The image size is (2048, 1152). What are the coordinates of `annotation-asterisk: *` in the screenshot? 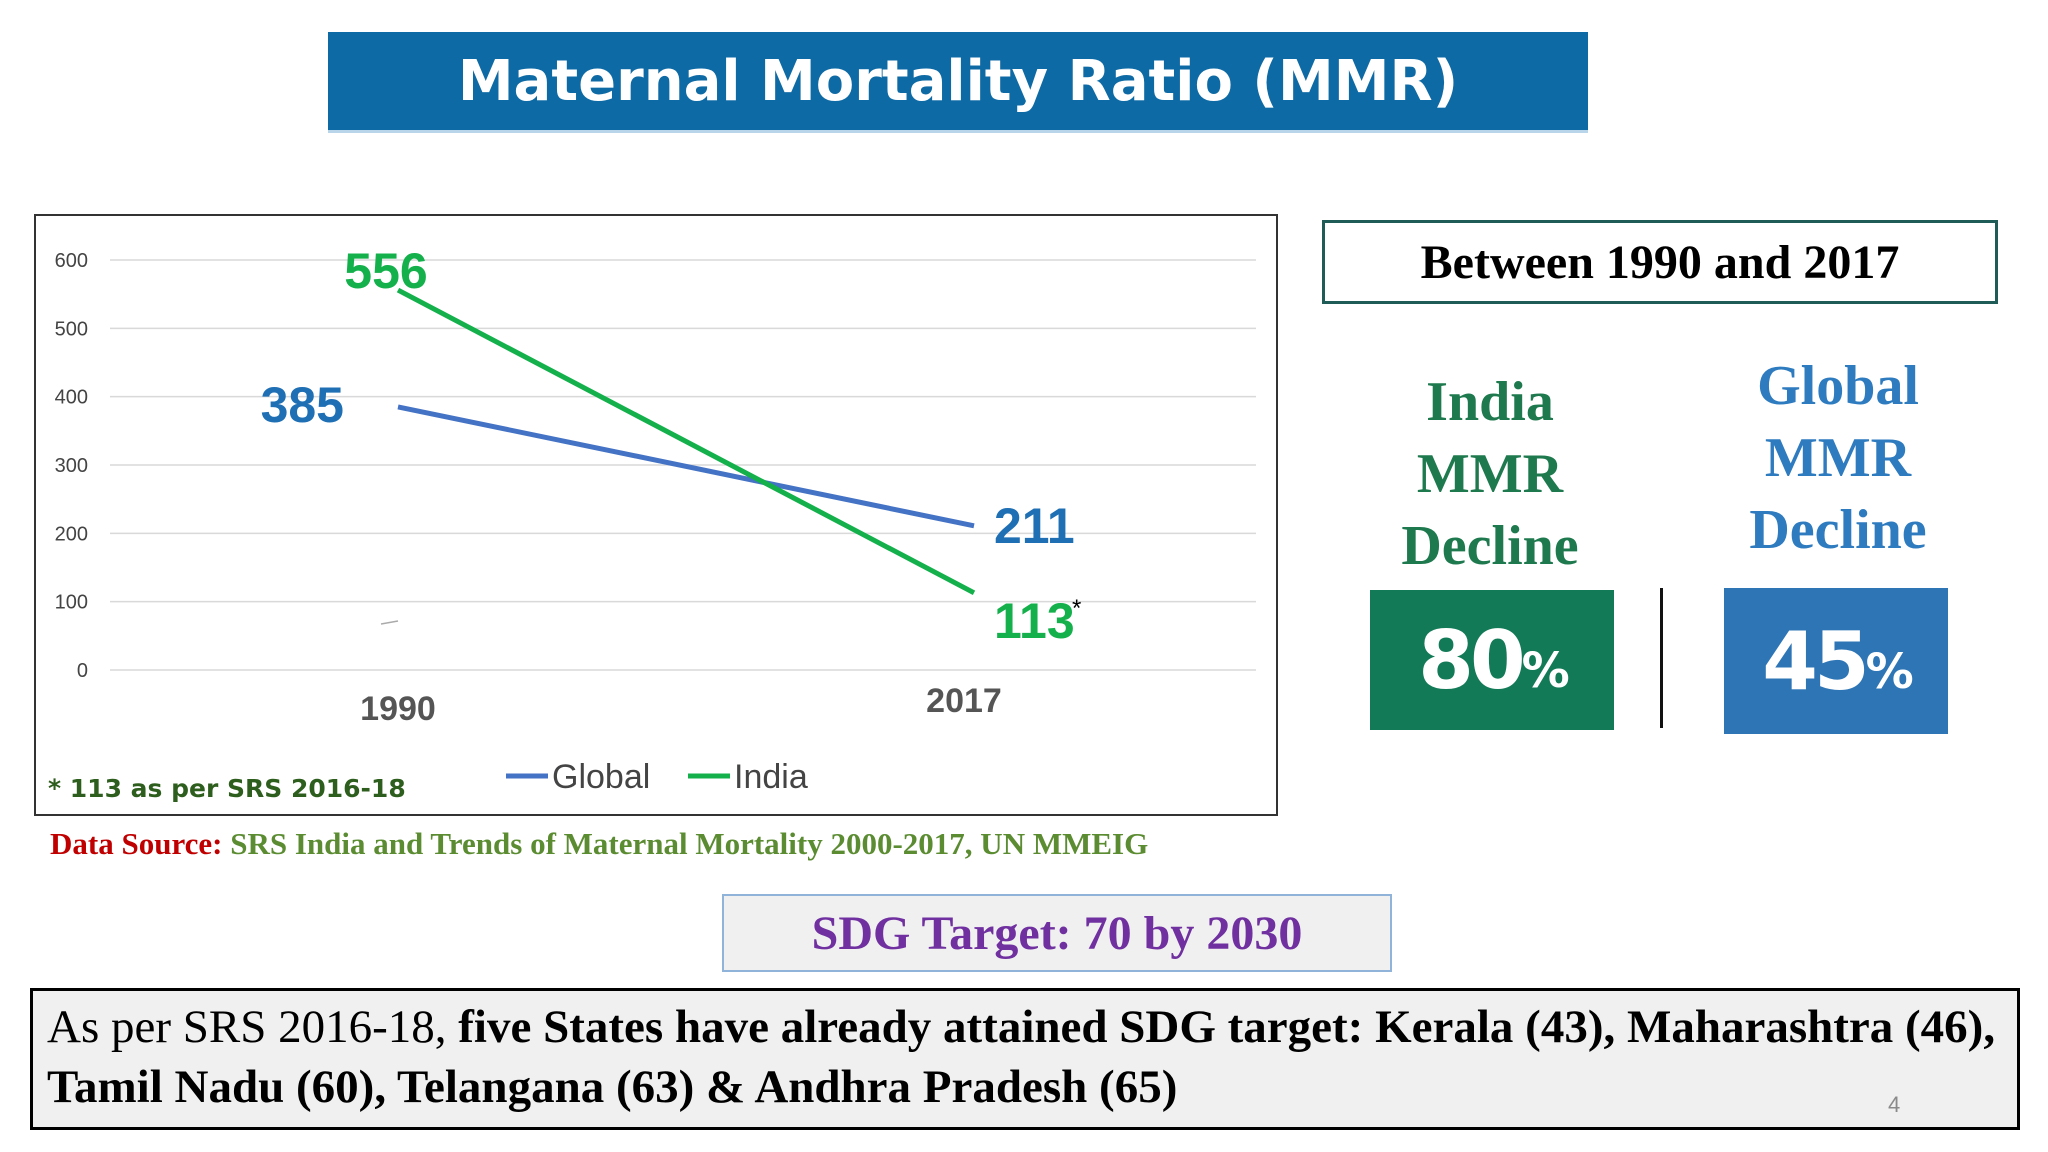 It's located at (1076, 608).